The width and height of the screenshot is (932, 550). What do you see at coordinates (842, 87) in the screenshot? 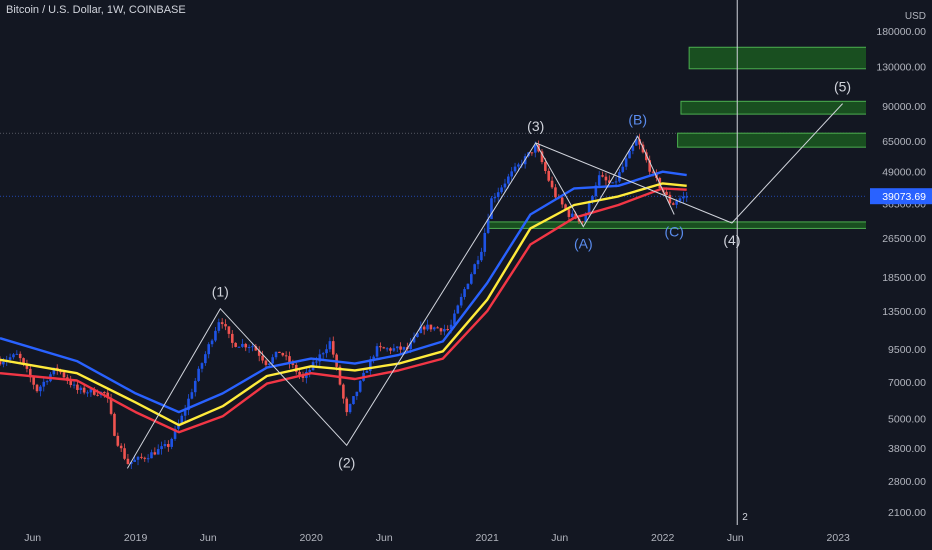
I see `wave-label-5: (5)` at bounding box center [842, 87].